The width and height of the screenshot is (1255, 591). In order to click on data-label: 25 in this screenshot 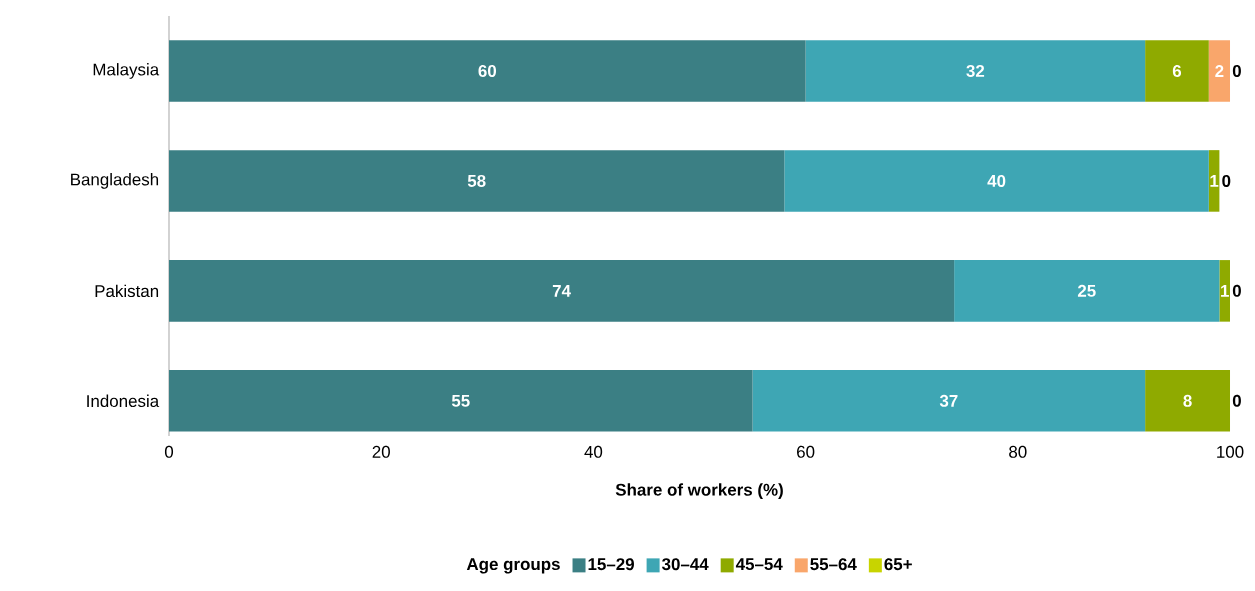, I will do `click(1086, 290)`.